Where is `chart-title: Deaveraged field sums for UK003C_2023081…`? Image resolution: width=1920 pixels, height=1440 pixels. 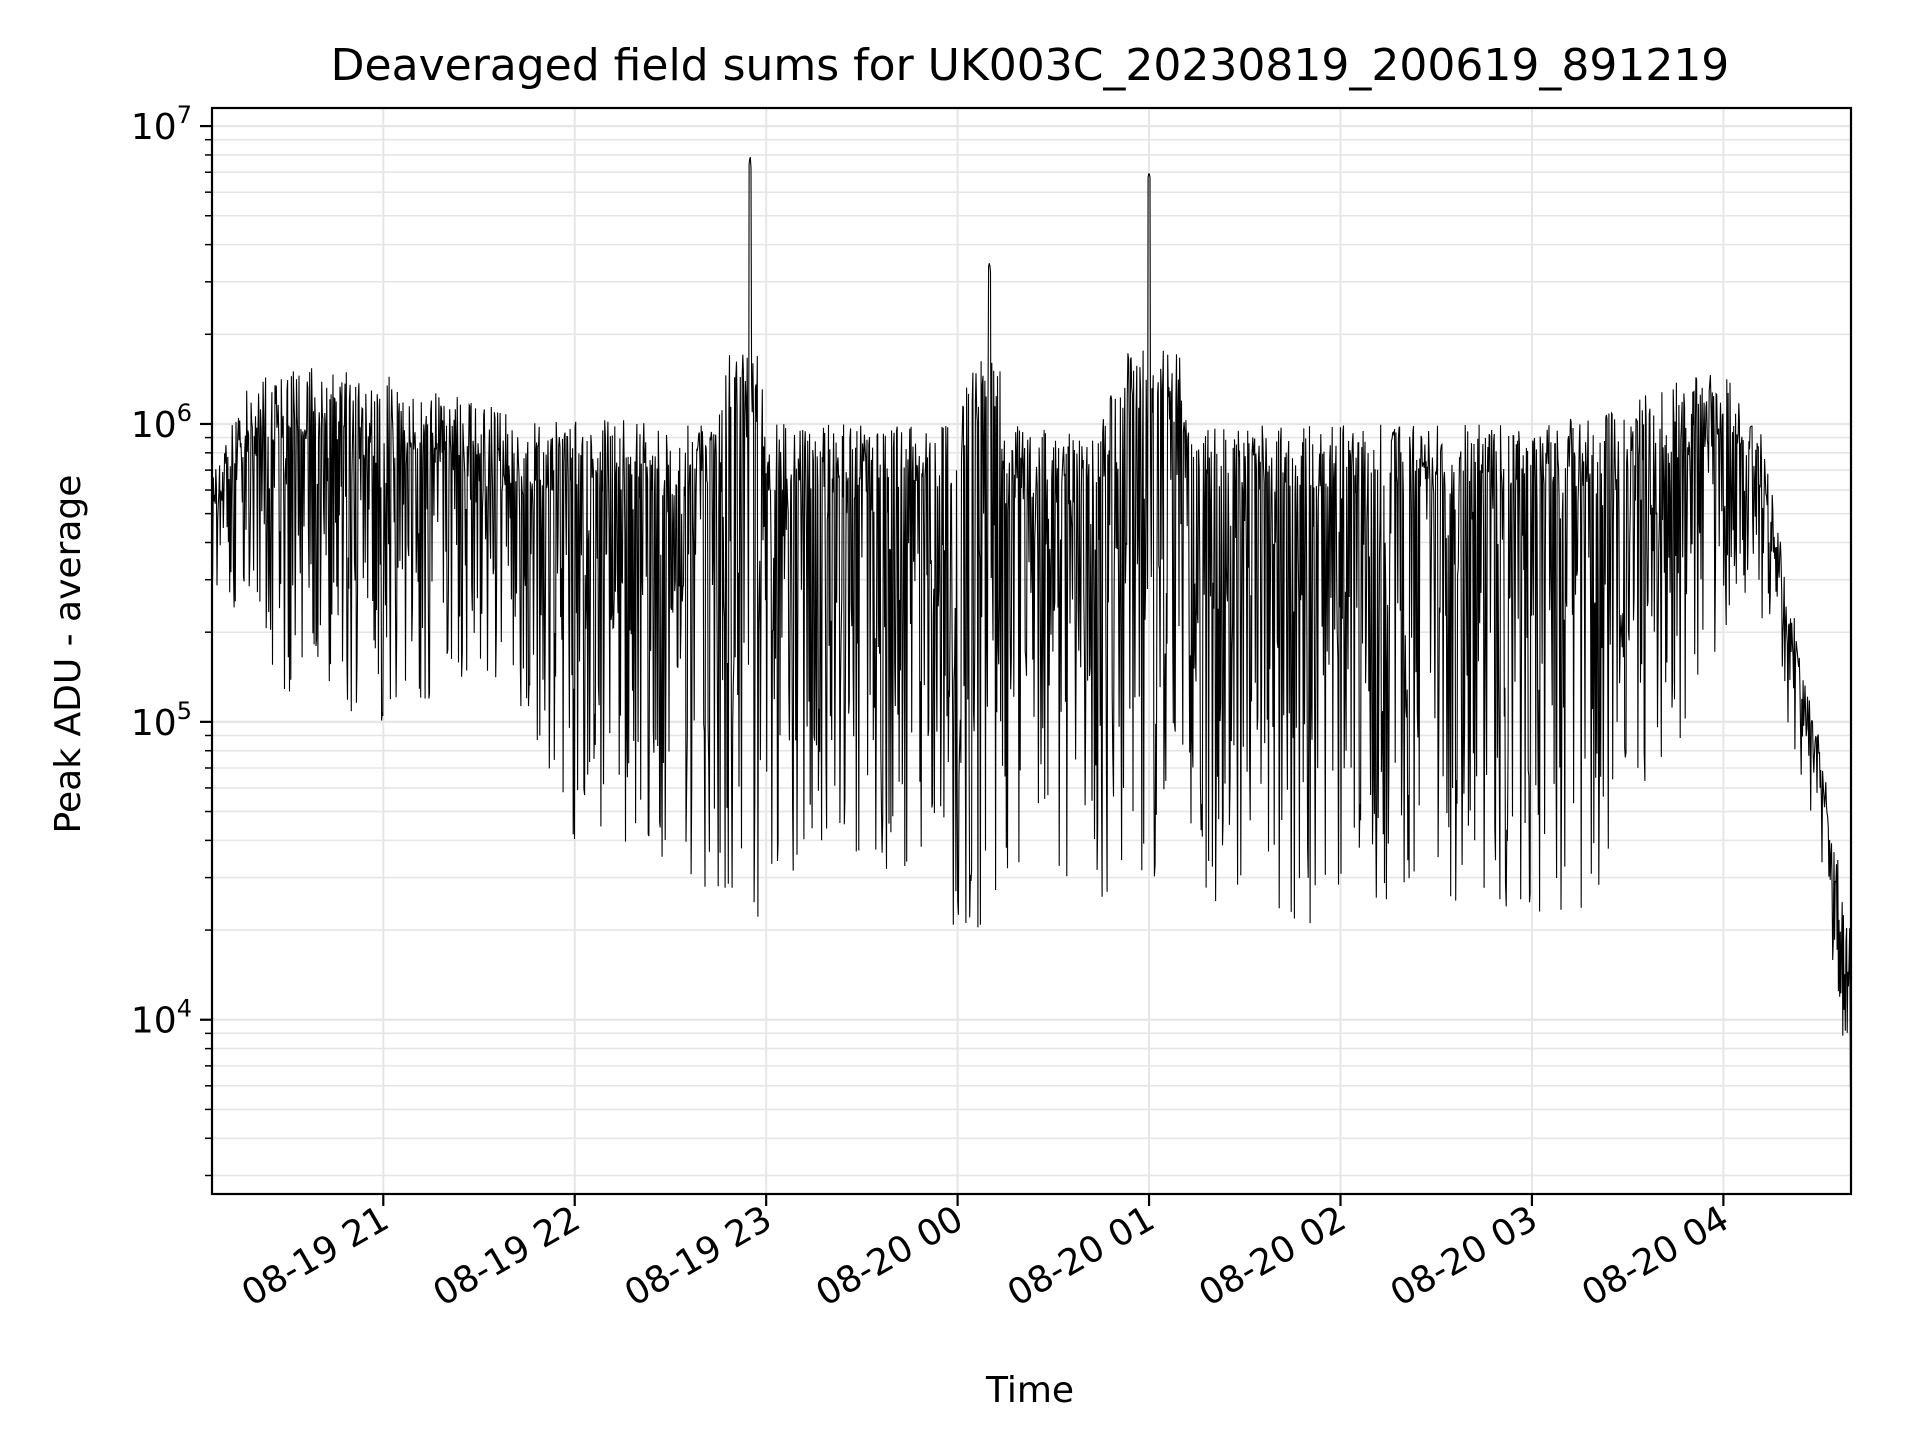 chart-title: Deaveraged field sums for UK003C_2023081… is located at coordinates (1030, 65).